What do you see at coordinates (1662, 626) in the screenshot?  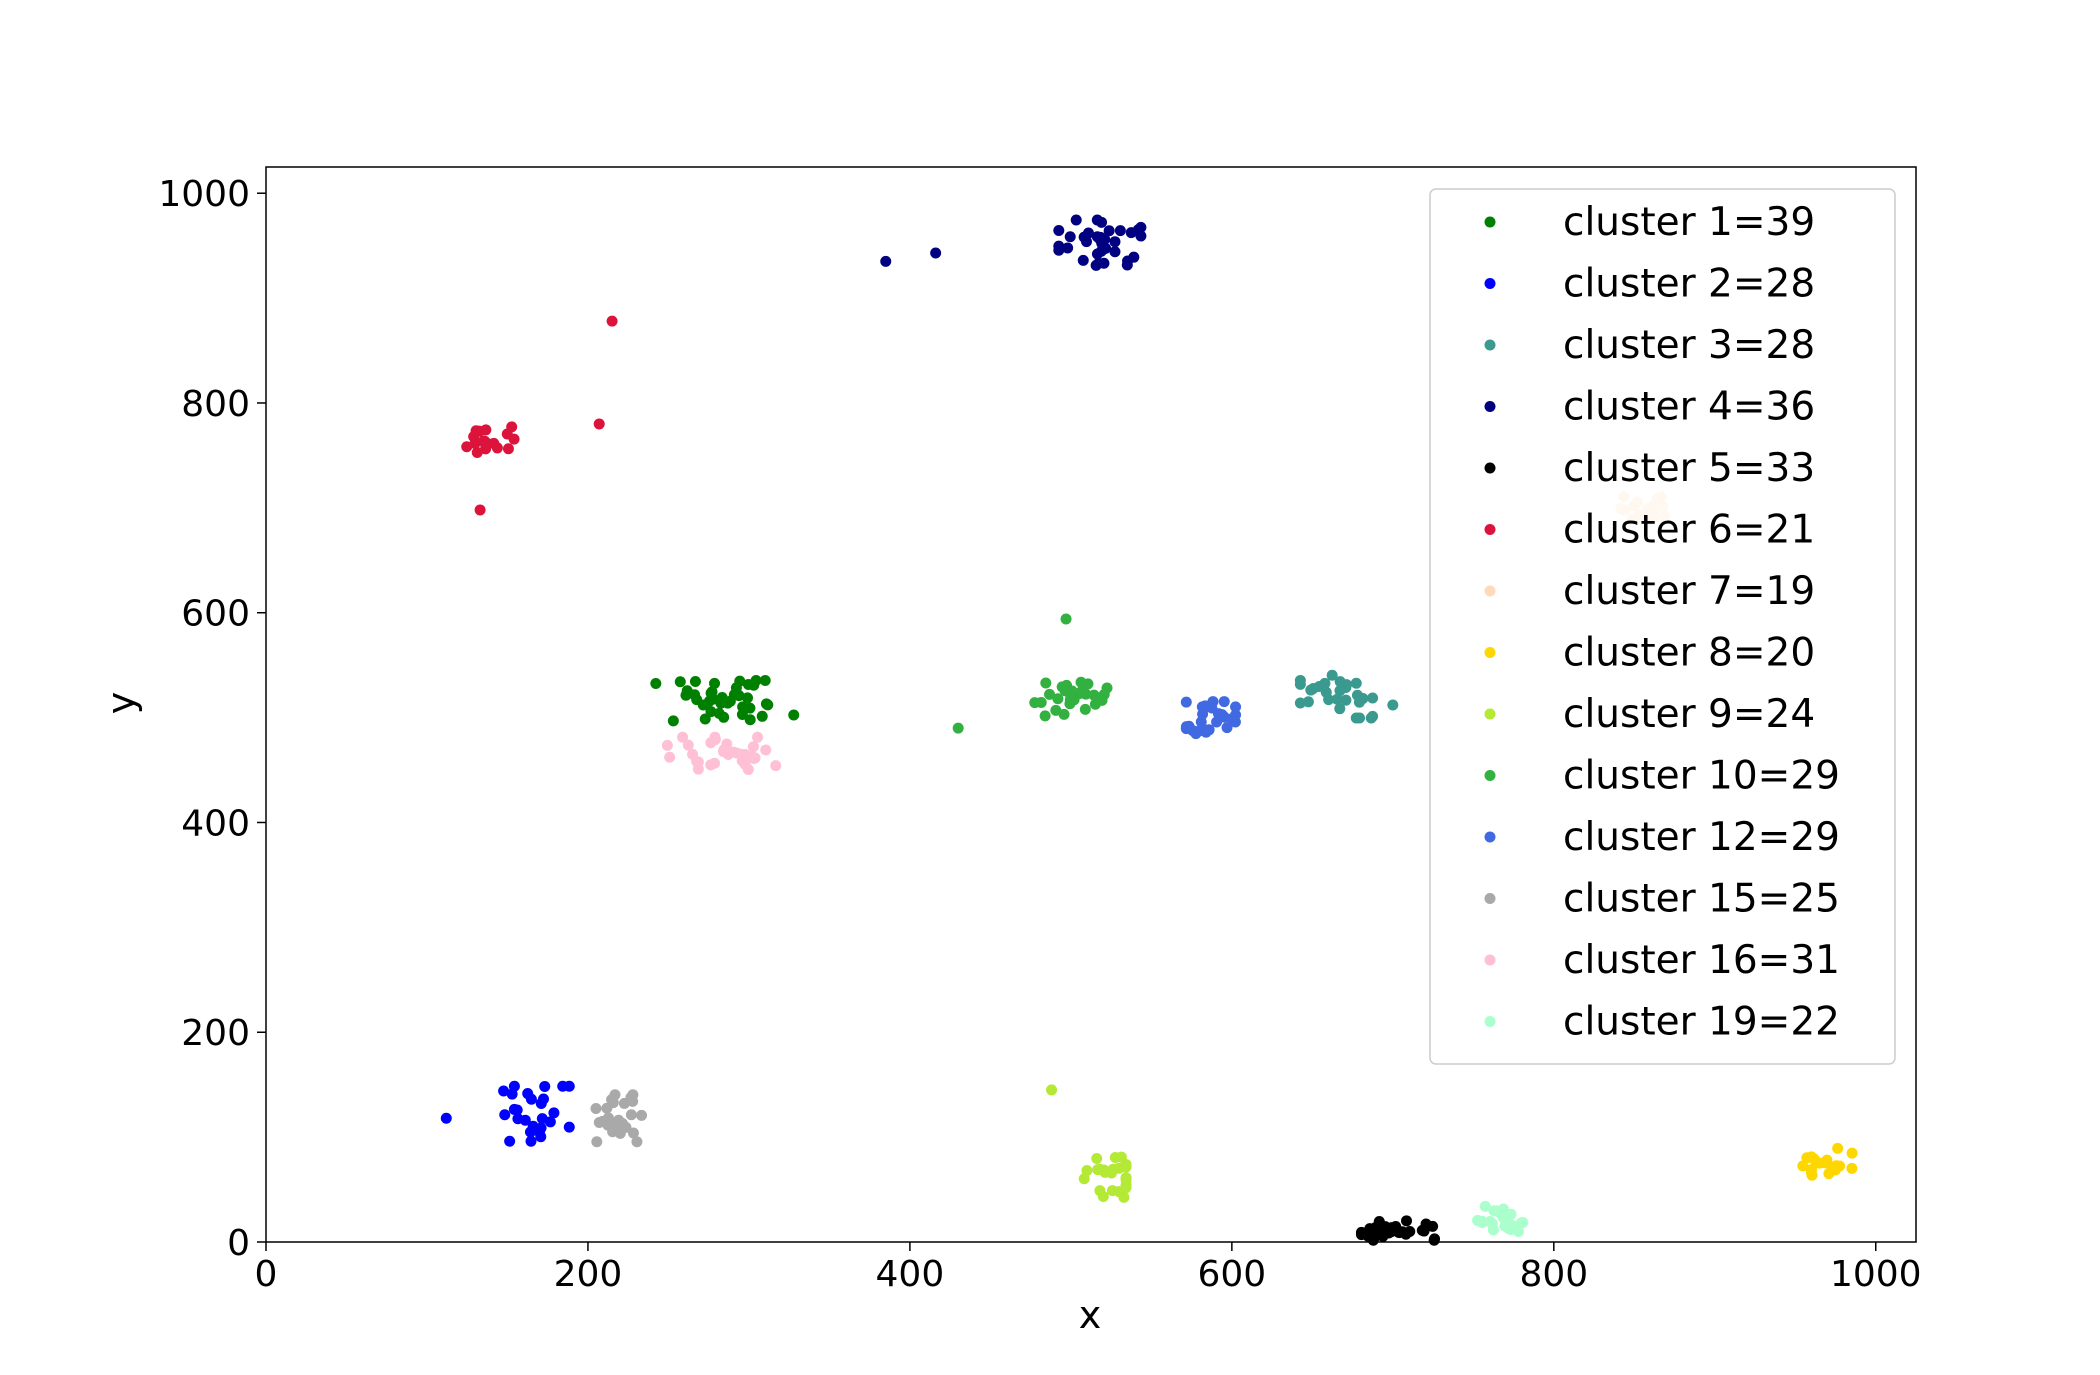 I see `legend-frame` at bounding box center [1662, 626].